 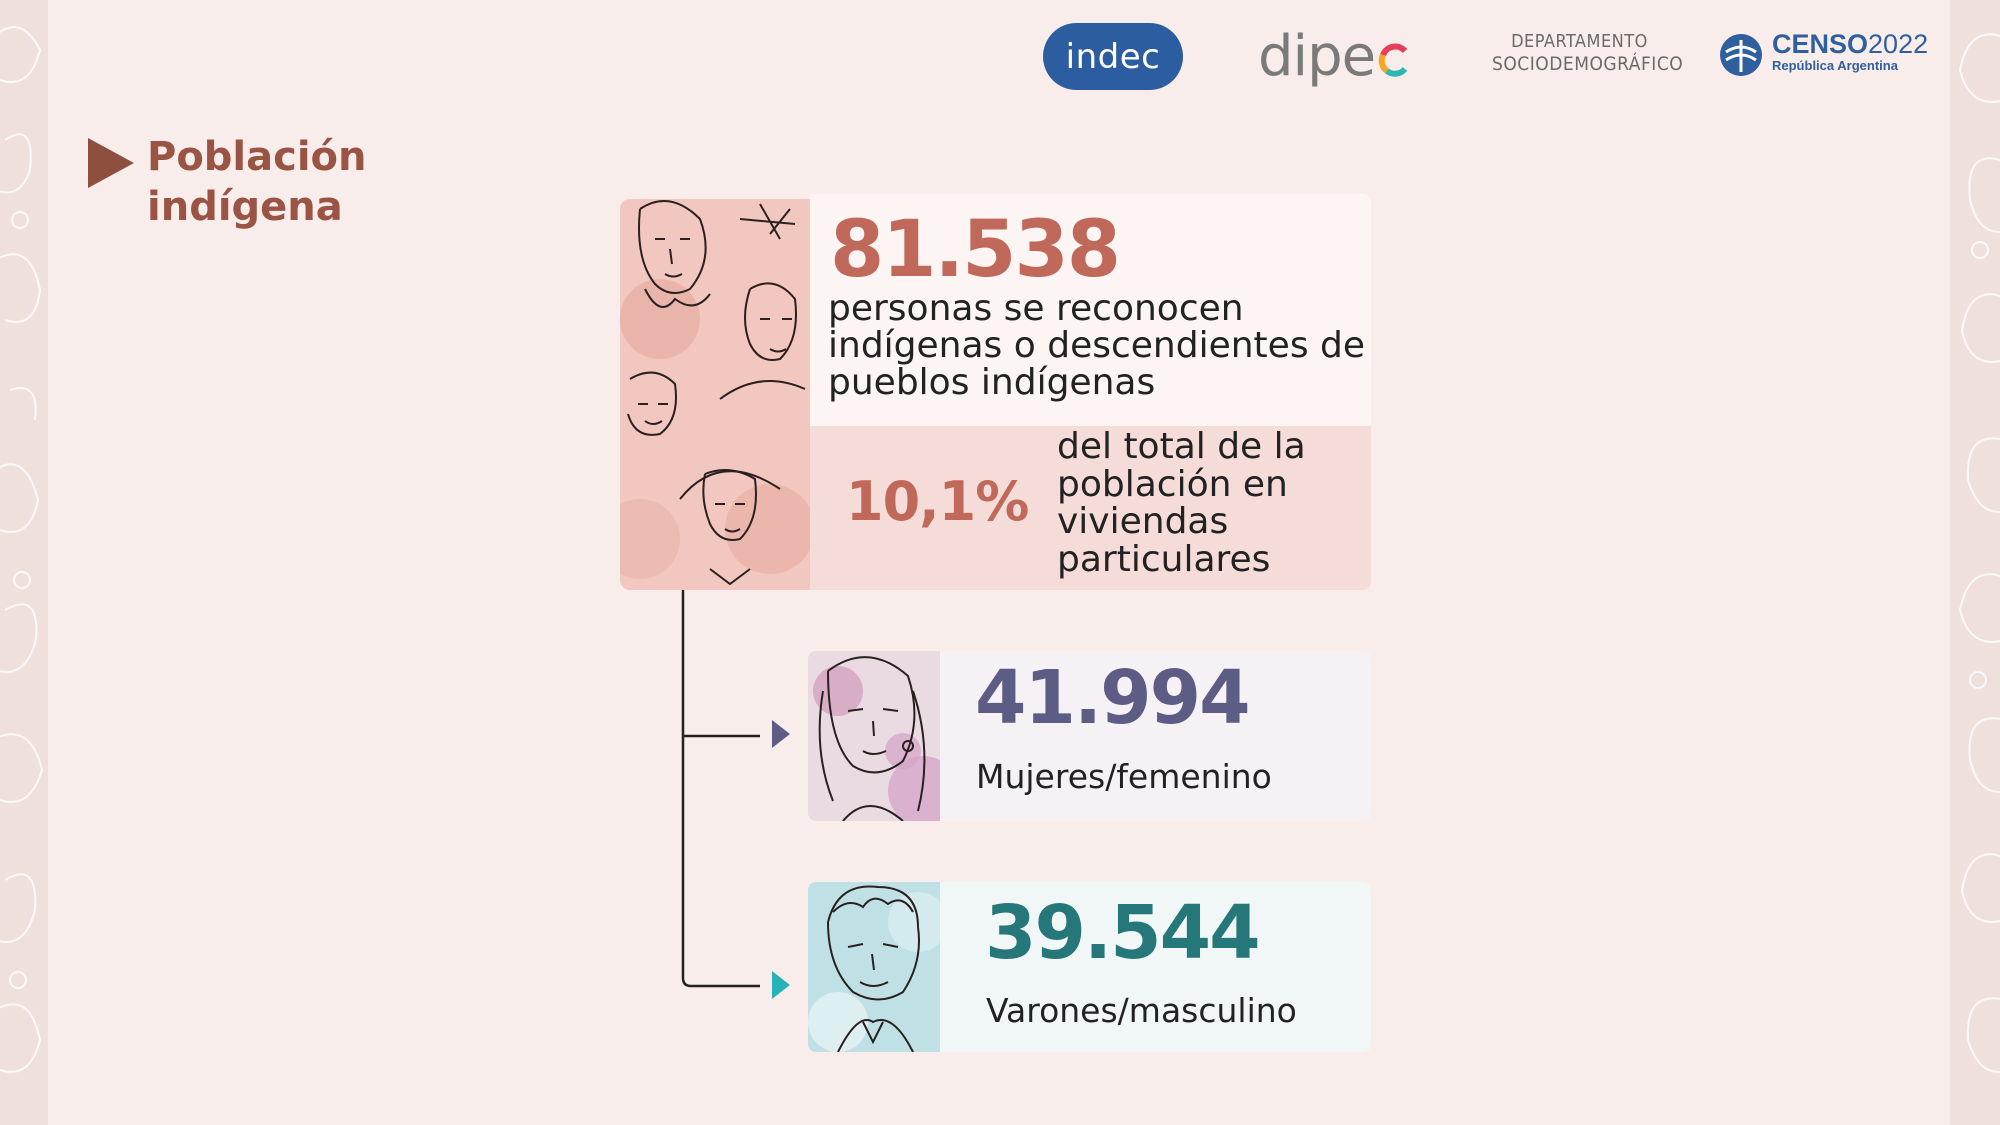 I want to click on departamento-sociodemografico-logo: DEPARTAMENTO SOCIODEMOGRÁFICO, so click(x=1588, y=53).